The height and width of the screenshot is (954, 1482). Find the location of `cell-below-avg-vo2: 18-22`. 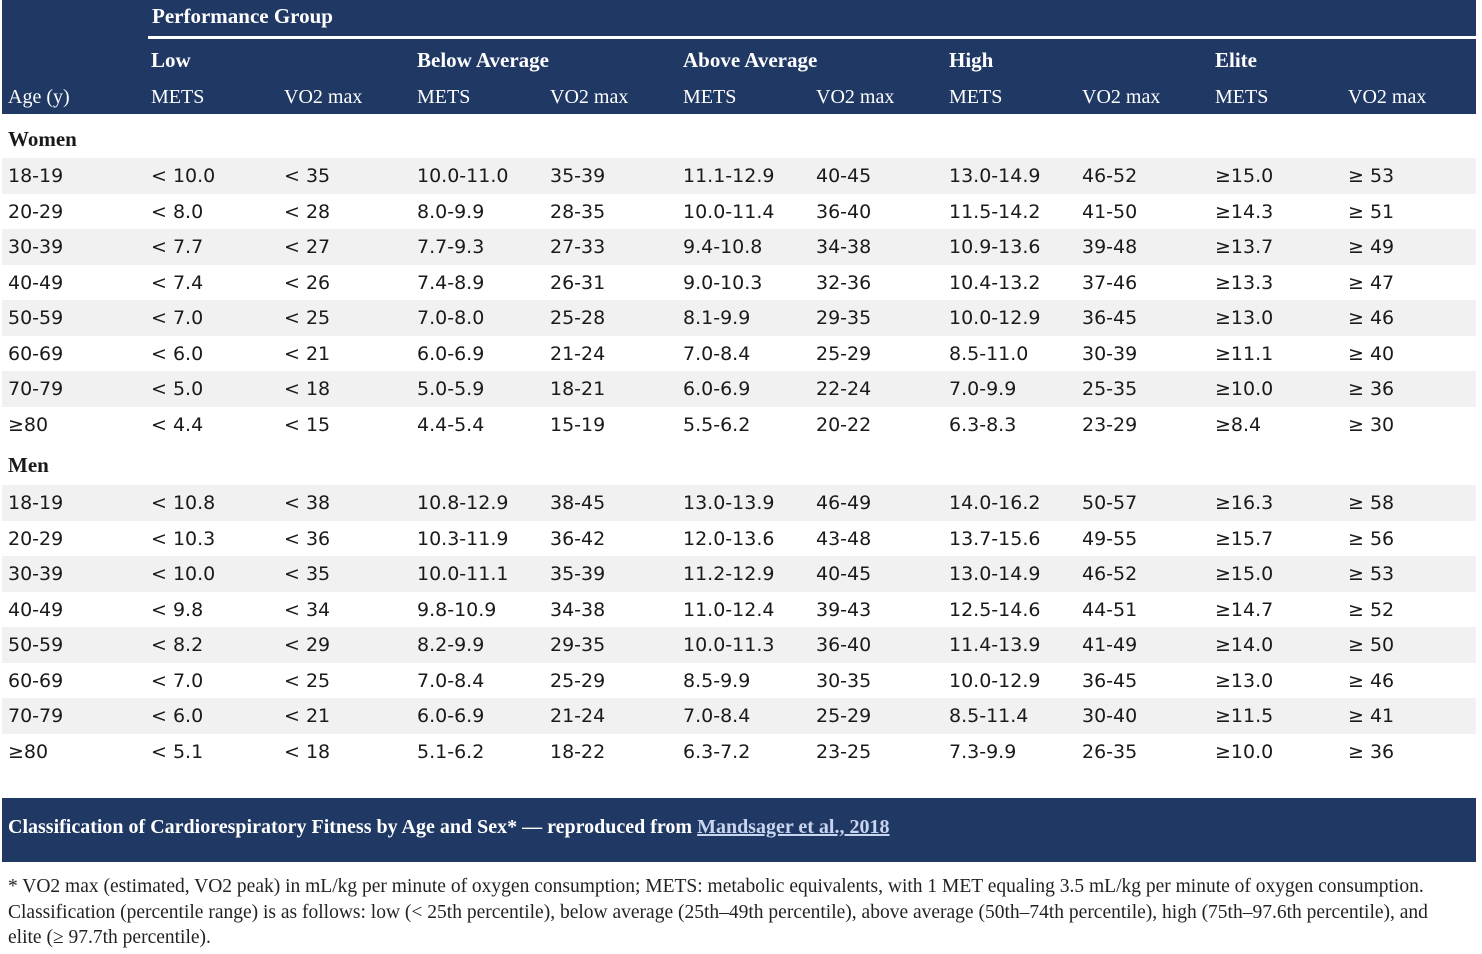

cell-below-avg-vo2: 18-22 is located at coordinates (578, 751).